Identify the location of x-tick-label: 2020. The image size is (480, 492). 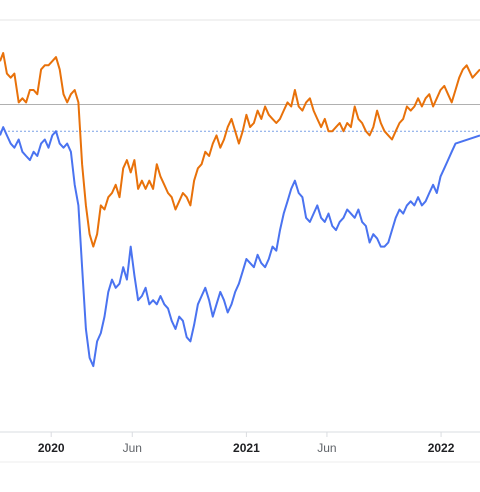
(51, 448).